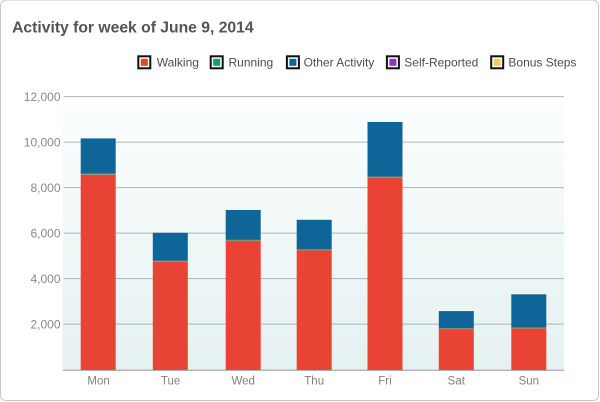 The height and width of the screenshot is (402, 600). Describe the element at coordinates (242, 381) in the screenshot. I see `svg-text: Wed` at that location.